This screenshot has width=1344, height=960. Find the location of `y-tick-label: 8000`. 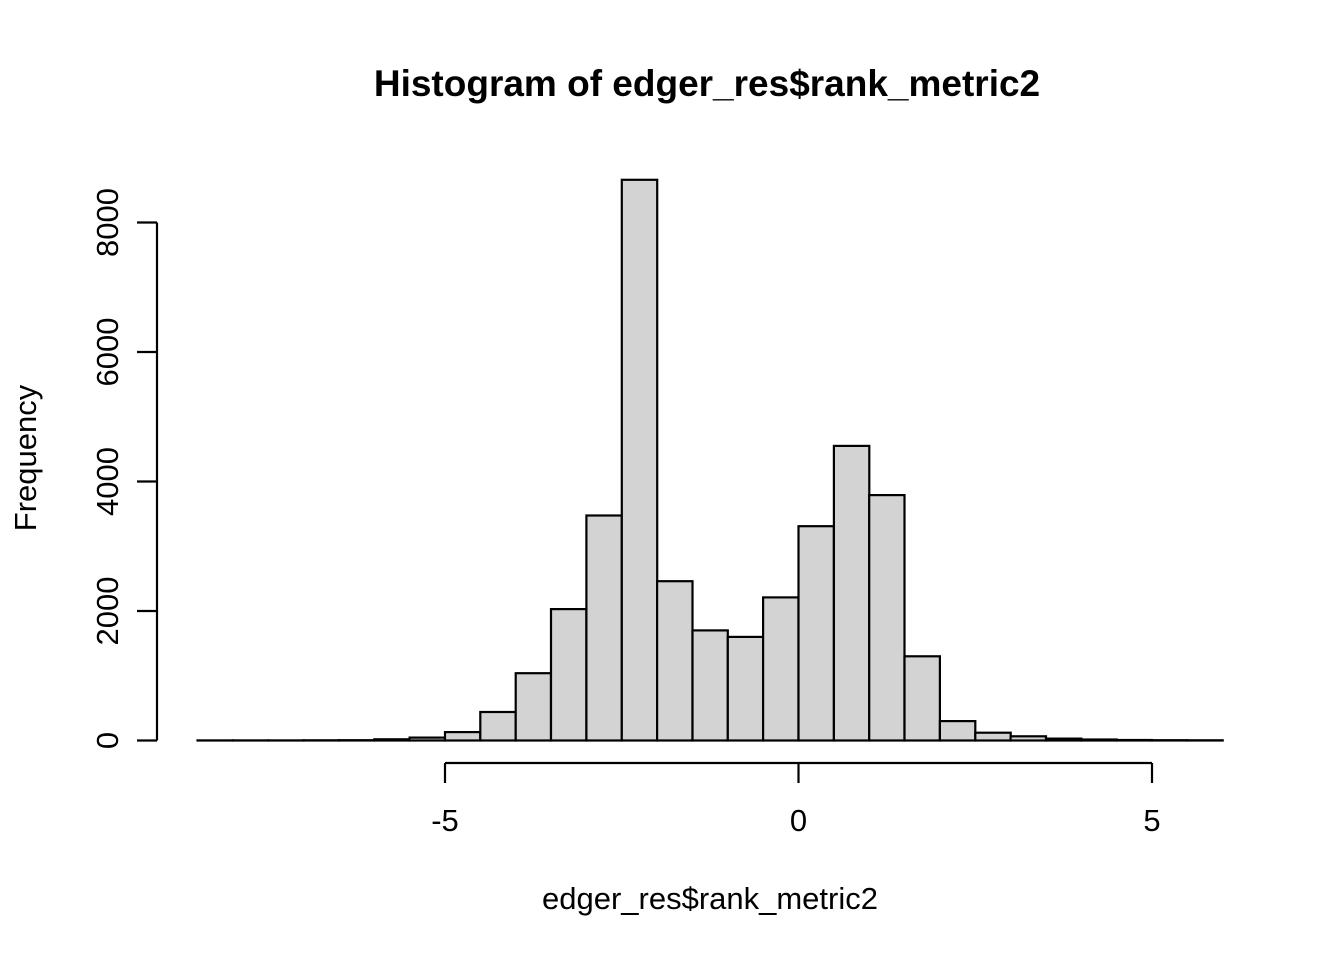

y-tick-label: 8000 is located at coordinates (107, 222).